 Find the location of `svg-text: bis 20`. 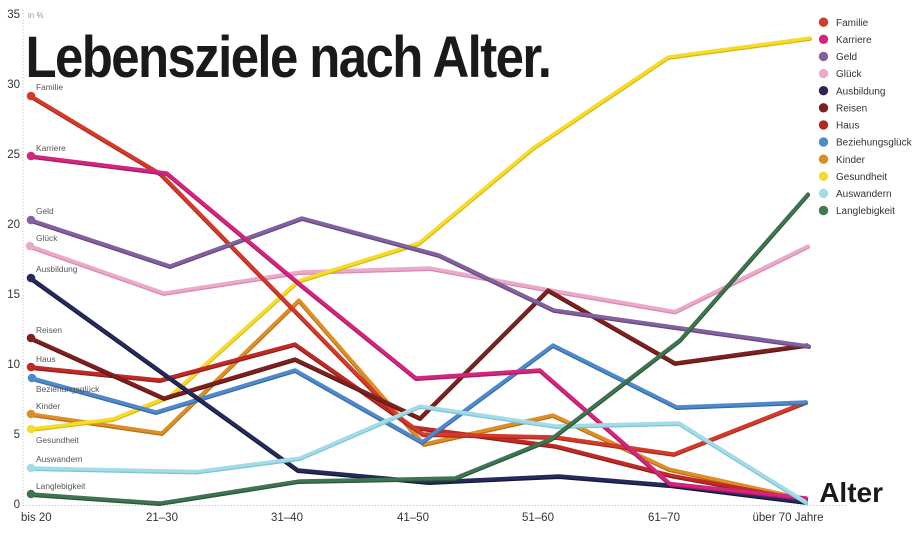

svg-text: bis 20 is located at coordinates (36, 518).